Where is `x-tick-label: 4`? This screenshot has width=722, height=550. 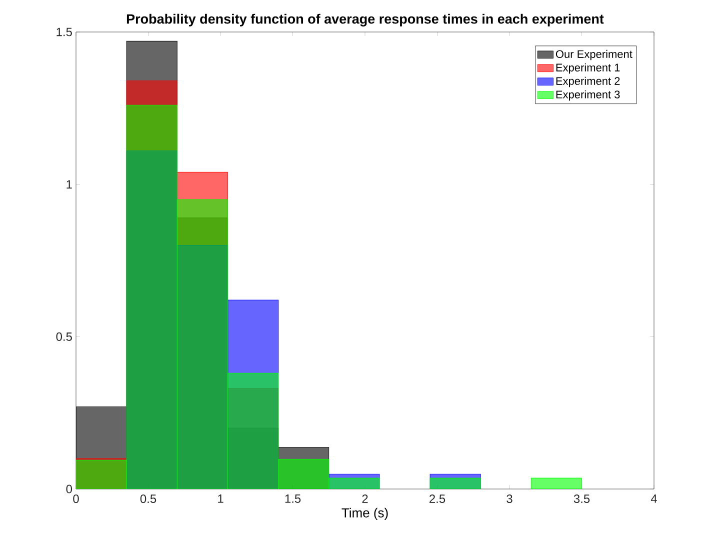 x-tick-label: 4 is located at coordinates (653, 498).